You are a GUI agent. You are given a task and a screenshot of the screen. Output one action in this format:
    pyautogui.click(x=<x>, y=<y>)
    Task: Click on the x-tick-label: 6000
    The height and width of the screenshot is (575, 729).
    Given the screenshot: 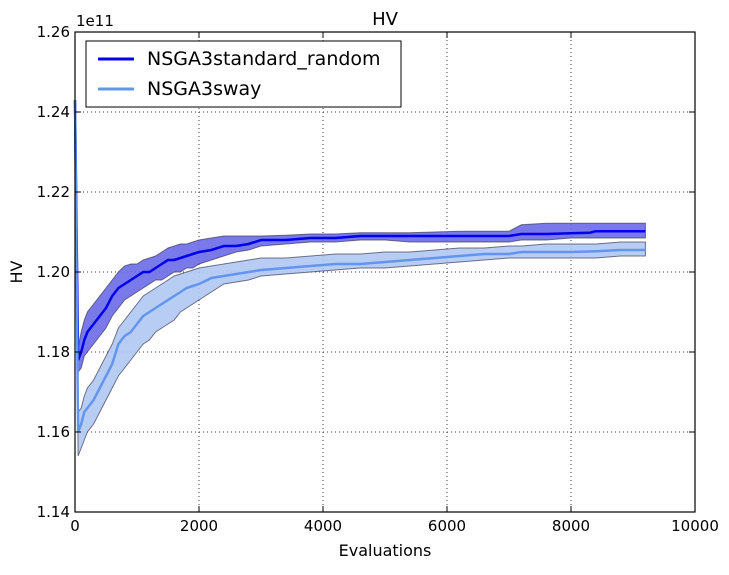 What is the action you would take?
    pyautogui.click(x=447, y=526)
    